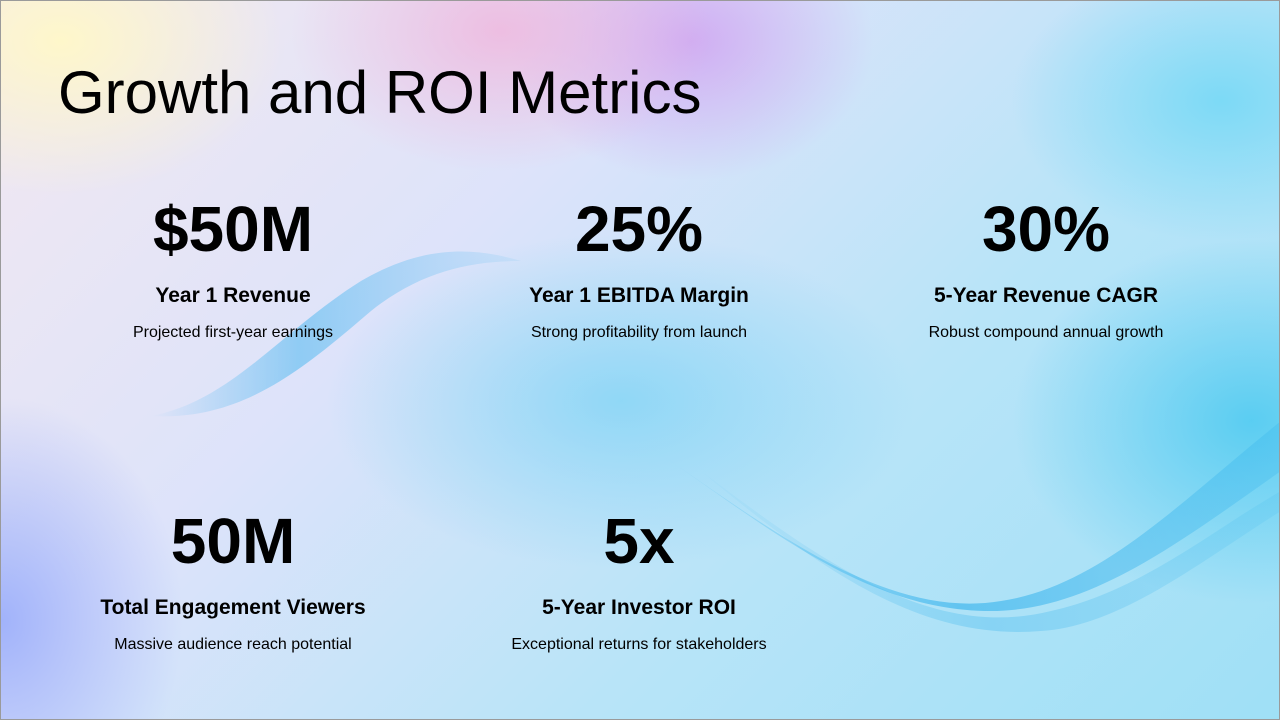 This screenshot has width=1280, height=720. What do you see at coordinates (1046, 229) in the screenshot?
I see `metric-value: 30%` at bounding box center [1046, 229].